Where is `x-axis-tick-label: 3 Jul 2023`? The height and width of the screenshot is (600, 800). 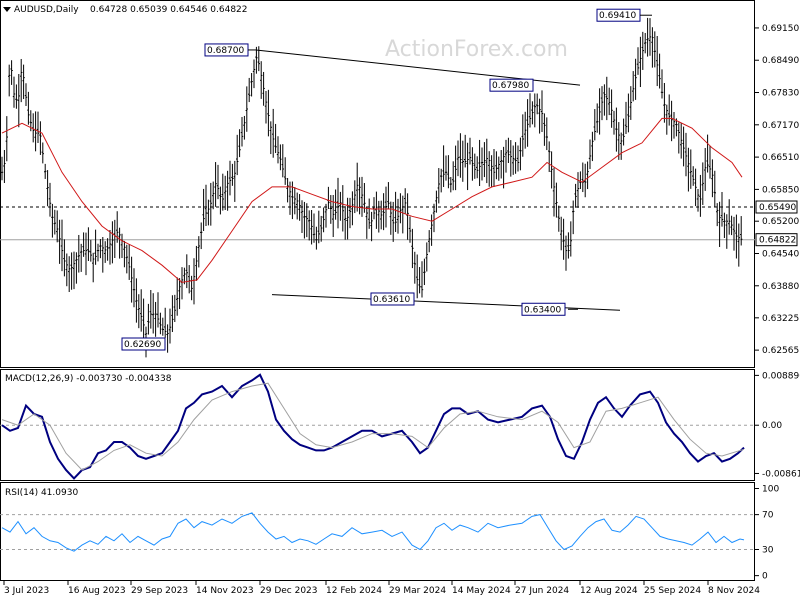
x-axis-tick-label: 3 Jul 2023 is located at coordinates (26, 591).